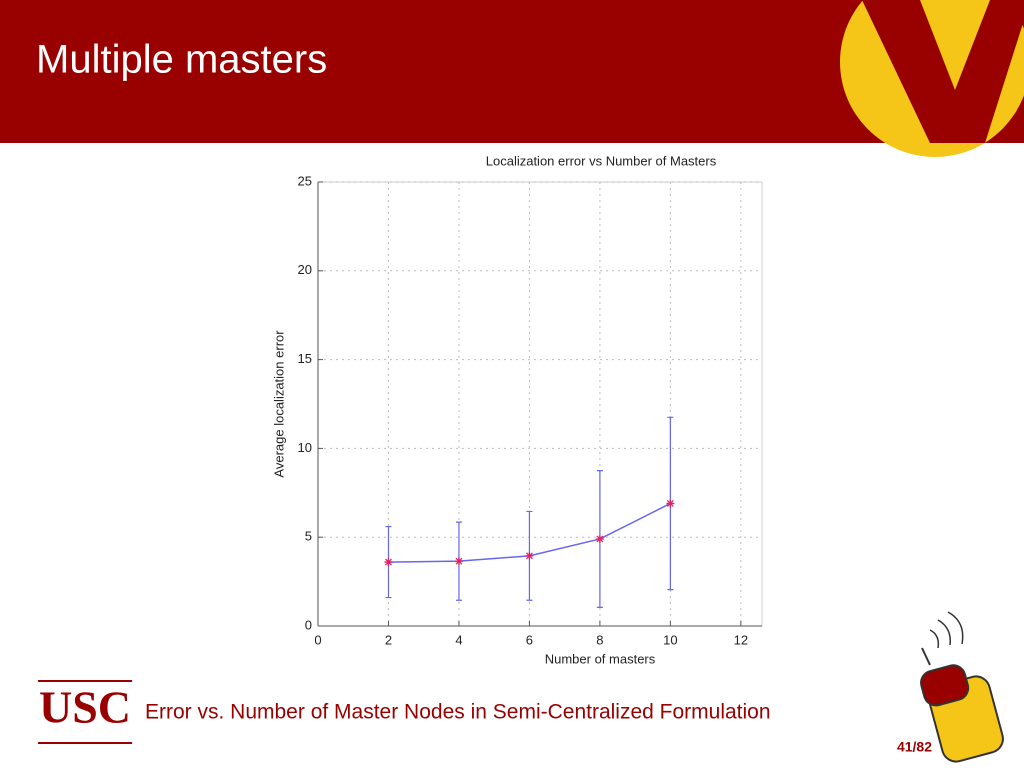  What do you see at coordinates (601, 160) in the screenshot?
I see `chart-title: Localization error vs Number of Masters` at bounding box center [601, 160].